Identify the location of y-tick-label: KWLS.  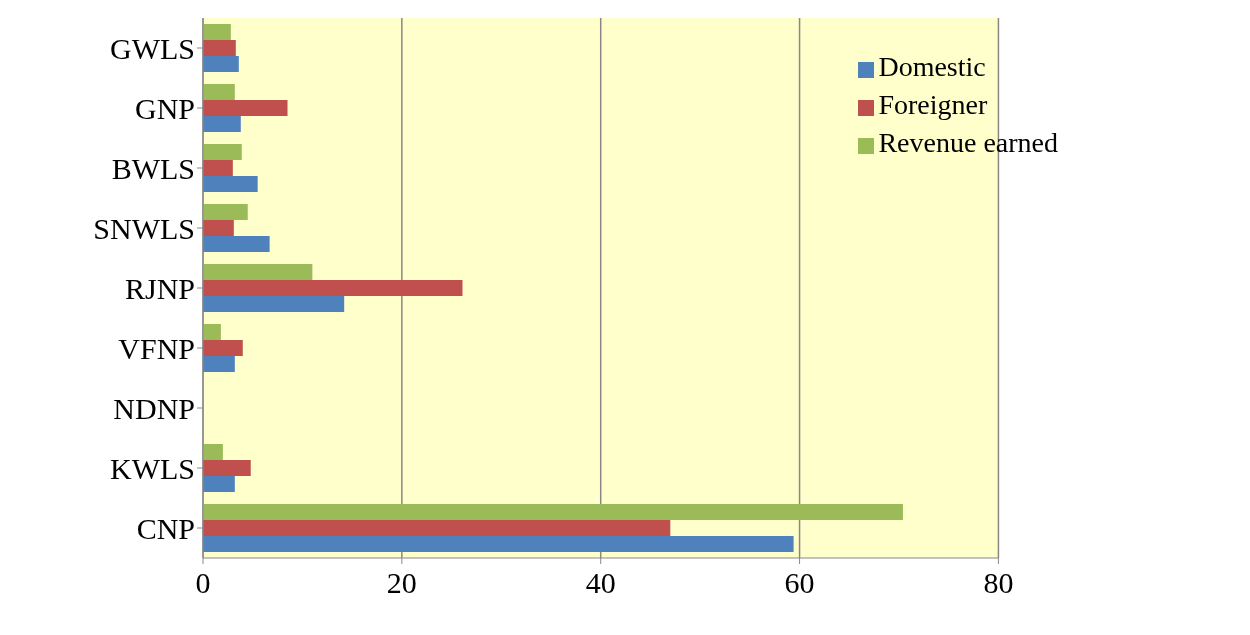
(152, 468).